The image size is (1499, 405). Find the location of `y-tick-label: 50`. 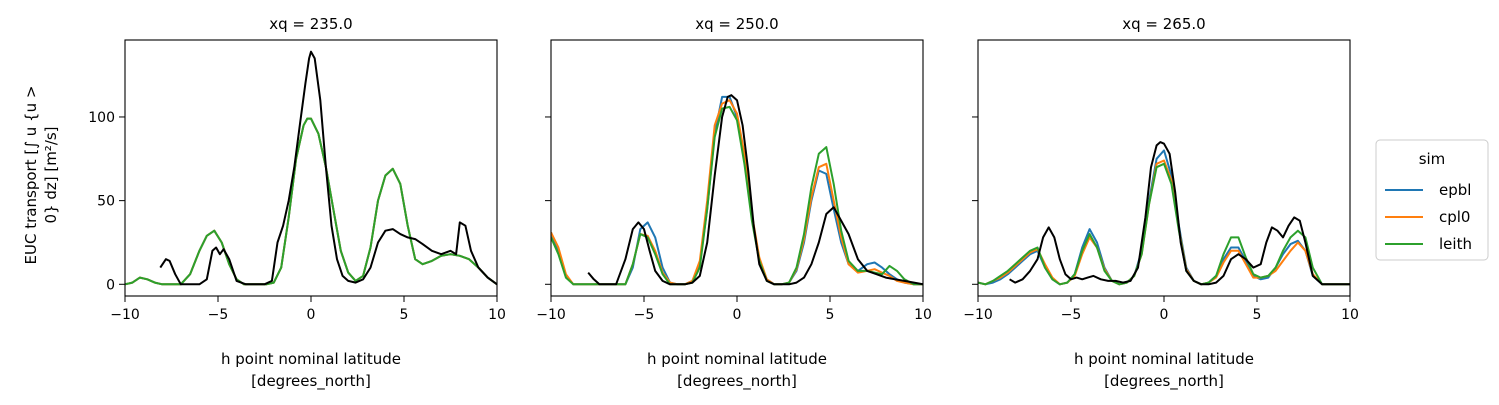

y-tick-label: 50 is located at coordinates (106, 202).